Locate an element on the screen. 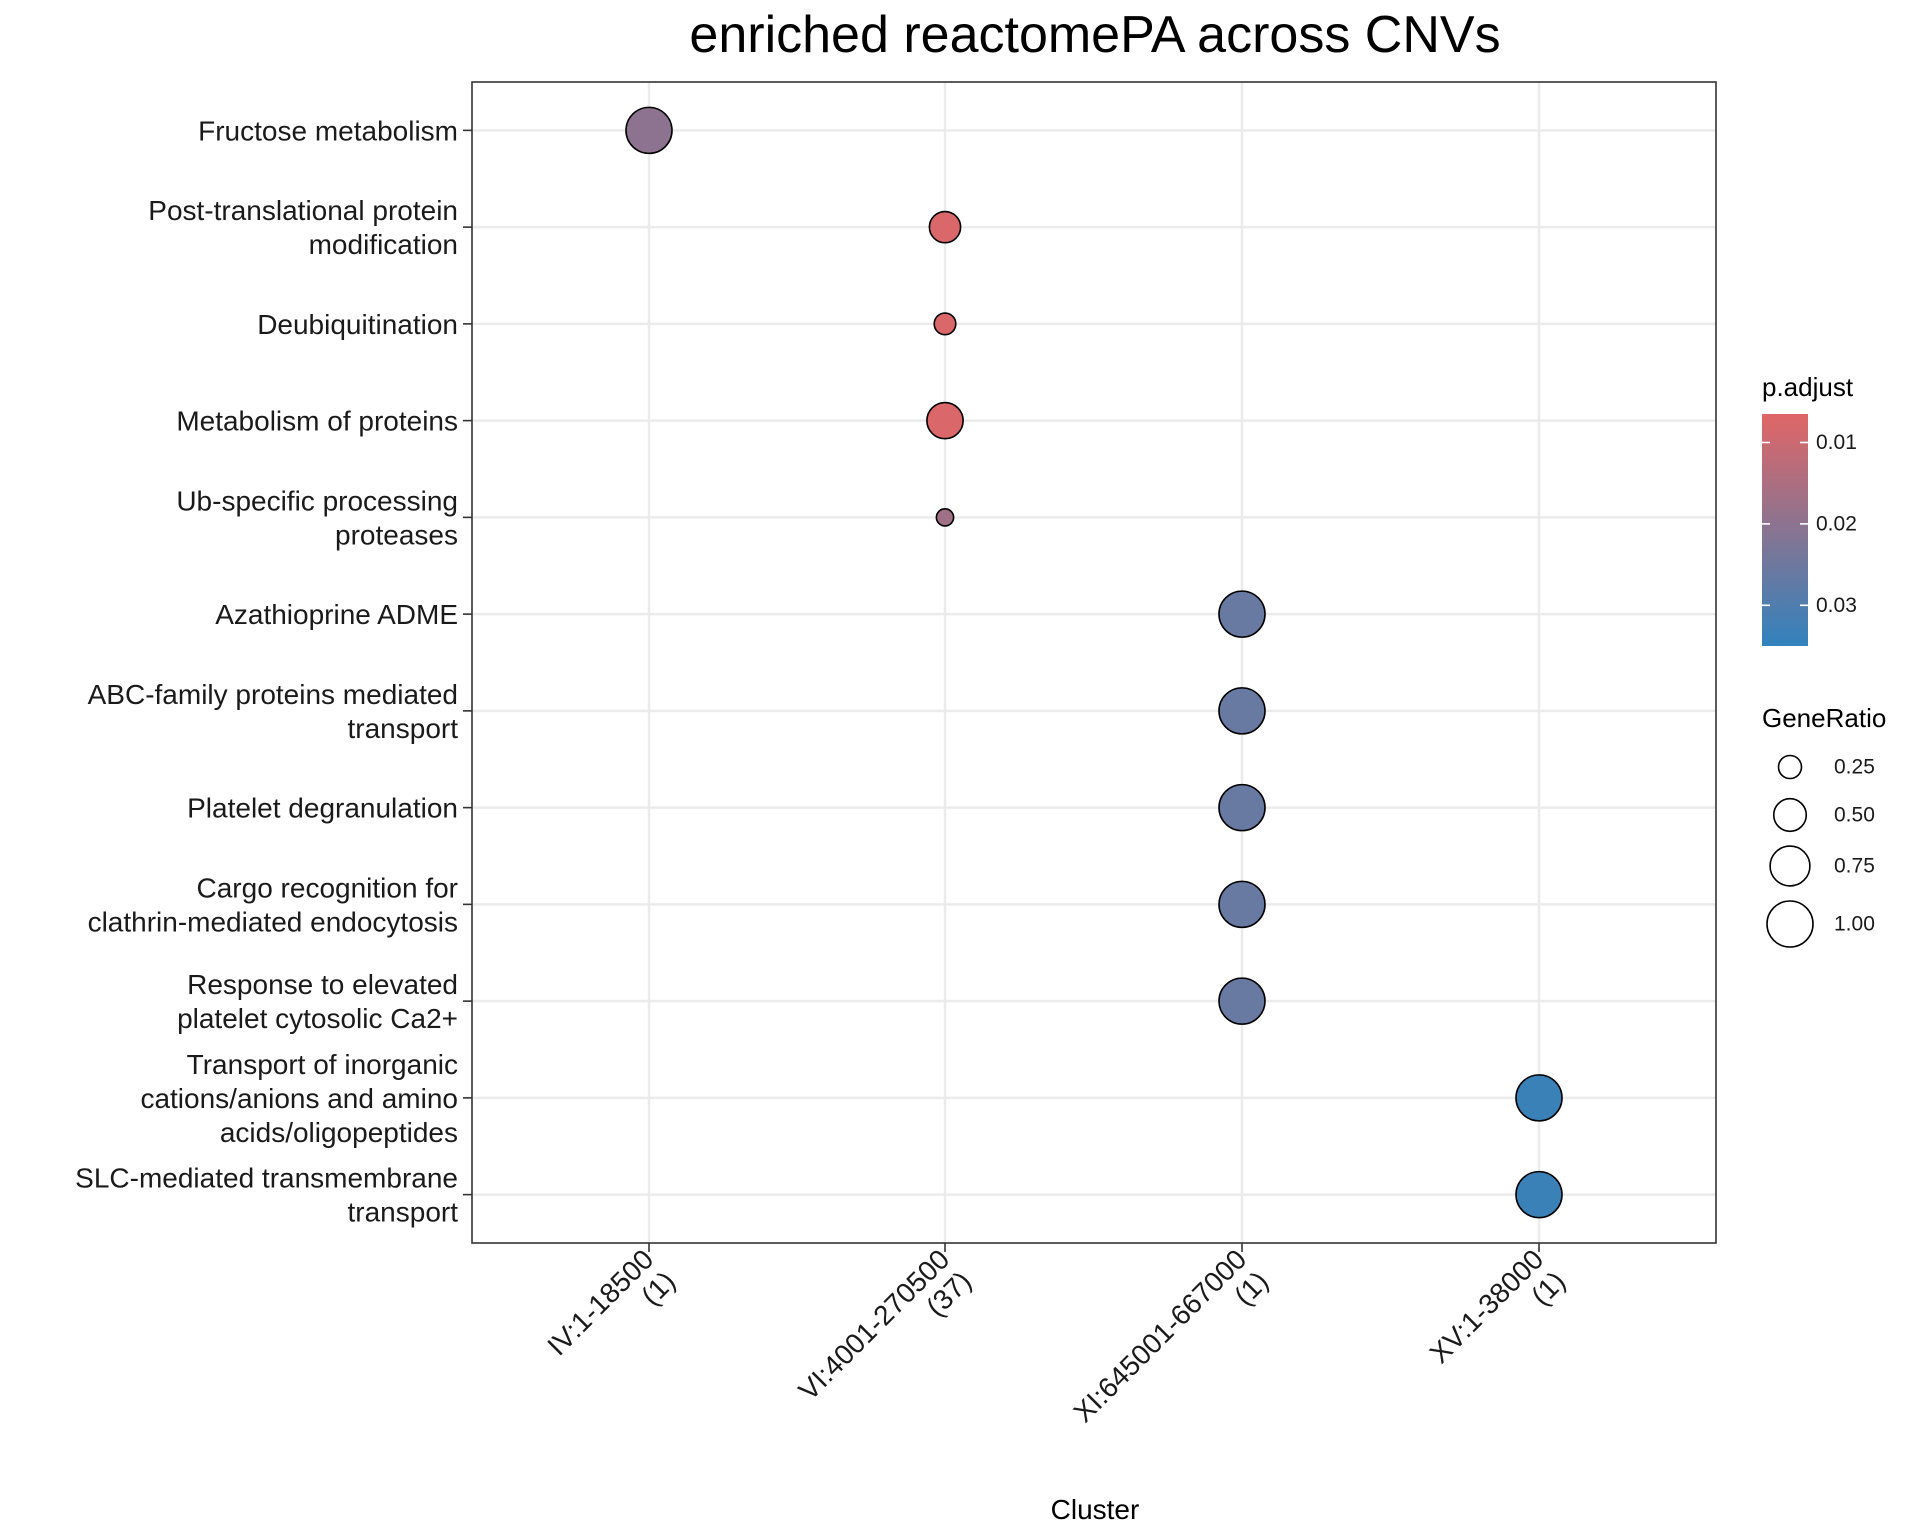 This screenshot has height=1536, width=1920. y-tick-label-line: Deubiquitination is located at coordinates (357, 323).